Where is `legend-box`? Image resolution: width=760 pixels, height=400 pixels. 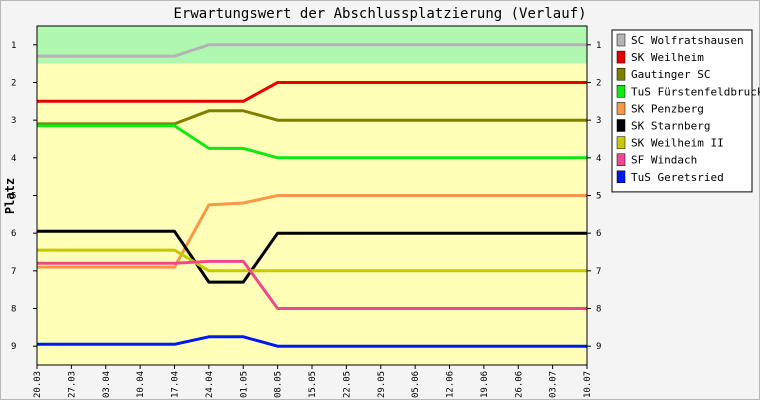
legend-box is located at coordinates (682, 111).